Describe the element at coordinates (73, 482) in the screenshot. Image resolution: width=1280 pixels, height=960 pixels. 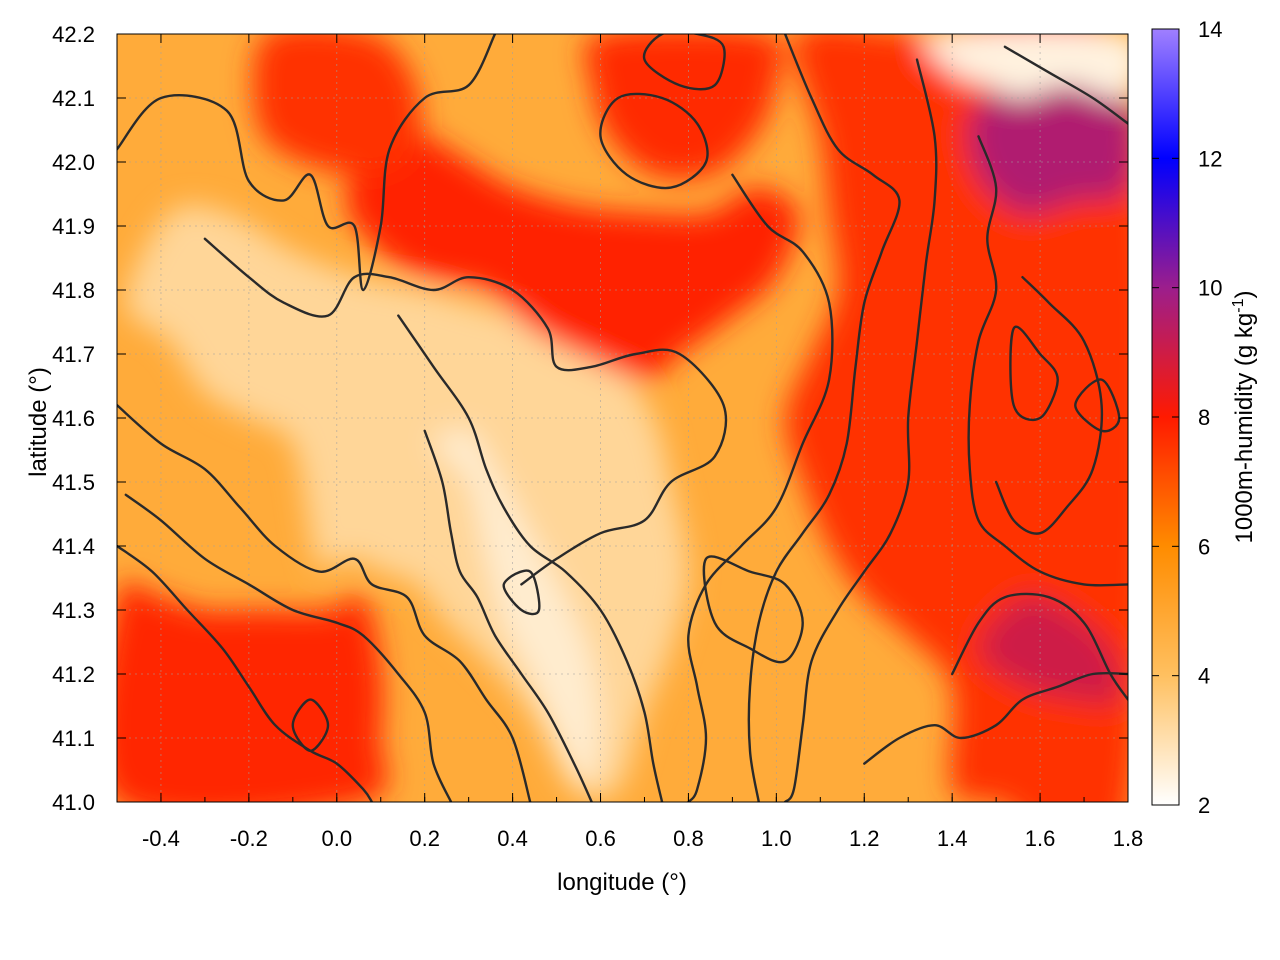
I see `y-tick-label: 41.5` at that location.